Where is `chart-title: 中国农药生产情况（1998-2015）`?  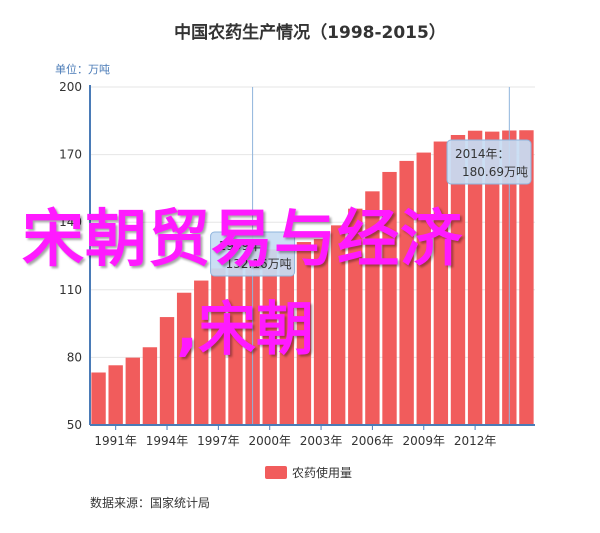 chart-title: 中国农药生产情况（1998-2015） is located at coordinates (310, 32).